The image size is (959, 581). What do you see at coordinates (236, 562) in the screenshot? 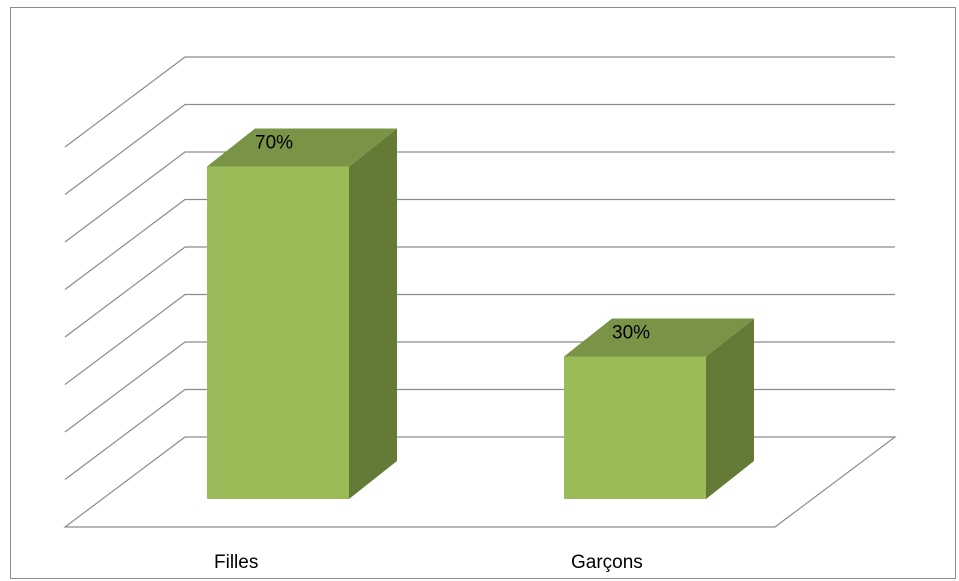
I see `category-label-filles: Filles` at bounding box center [236, 562].